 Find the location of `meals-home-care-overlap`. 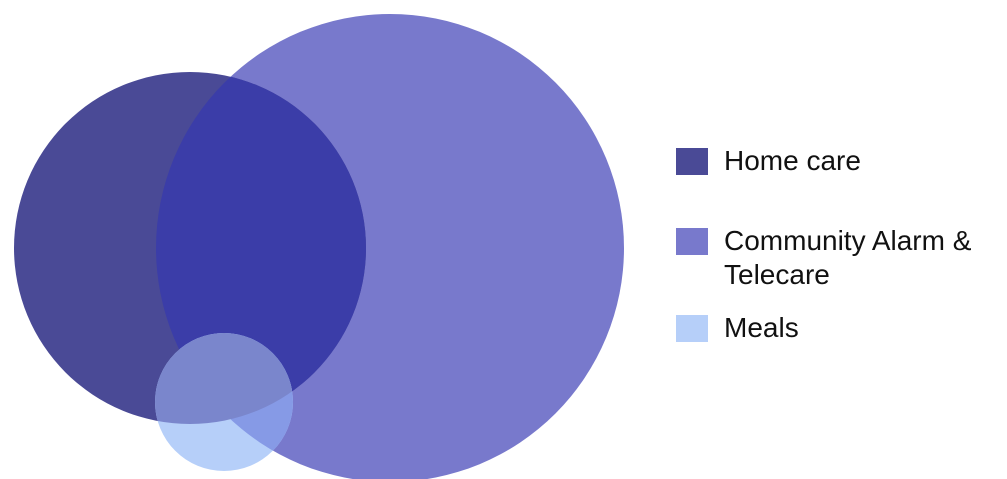

meals-home-care-overlap is located at coordinates (224, 378).